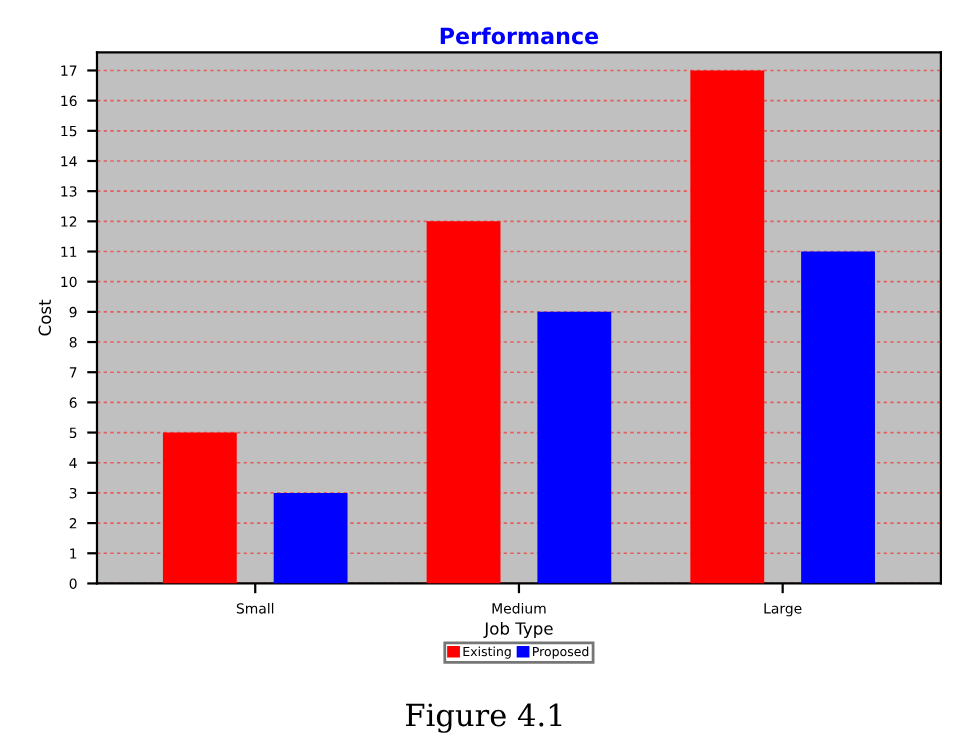 The width and height of the screenshot is (970, 748). What do you see at coordinates (484, 718) in the screenshot?
I see `caption: Figure 4.1` at bounding box center [484, 718].